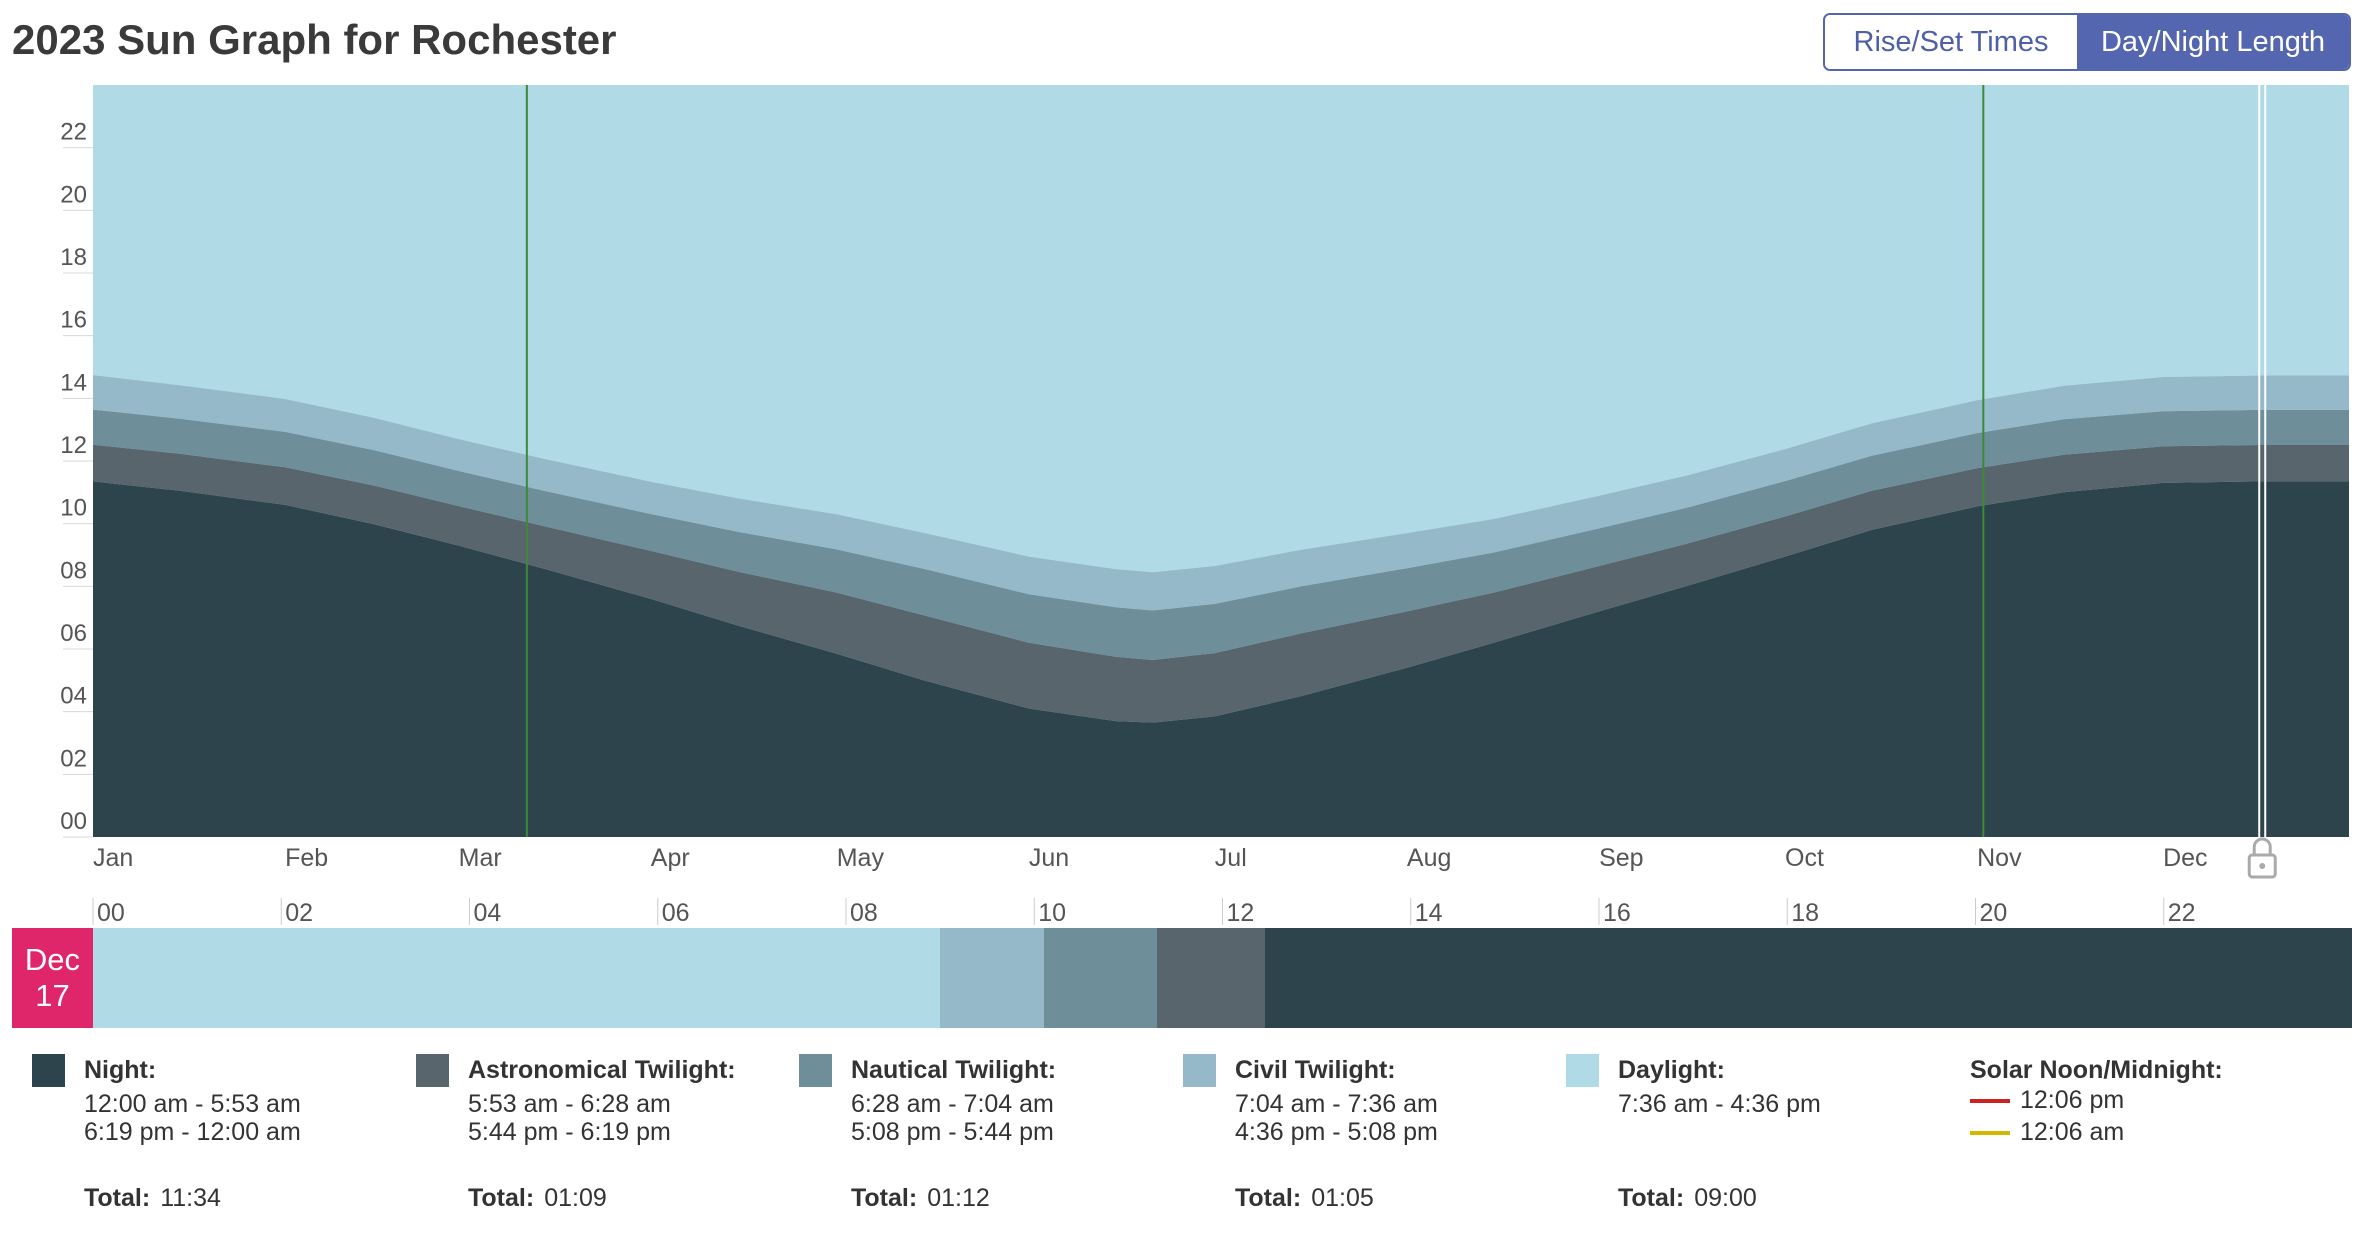 The width and height of the screenshot is (2356, 1258). What do you see at coordinates (73, 821) in the screenshot?
I see `y-tick-label: 00` at bounding box center [73, 821].